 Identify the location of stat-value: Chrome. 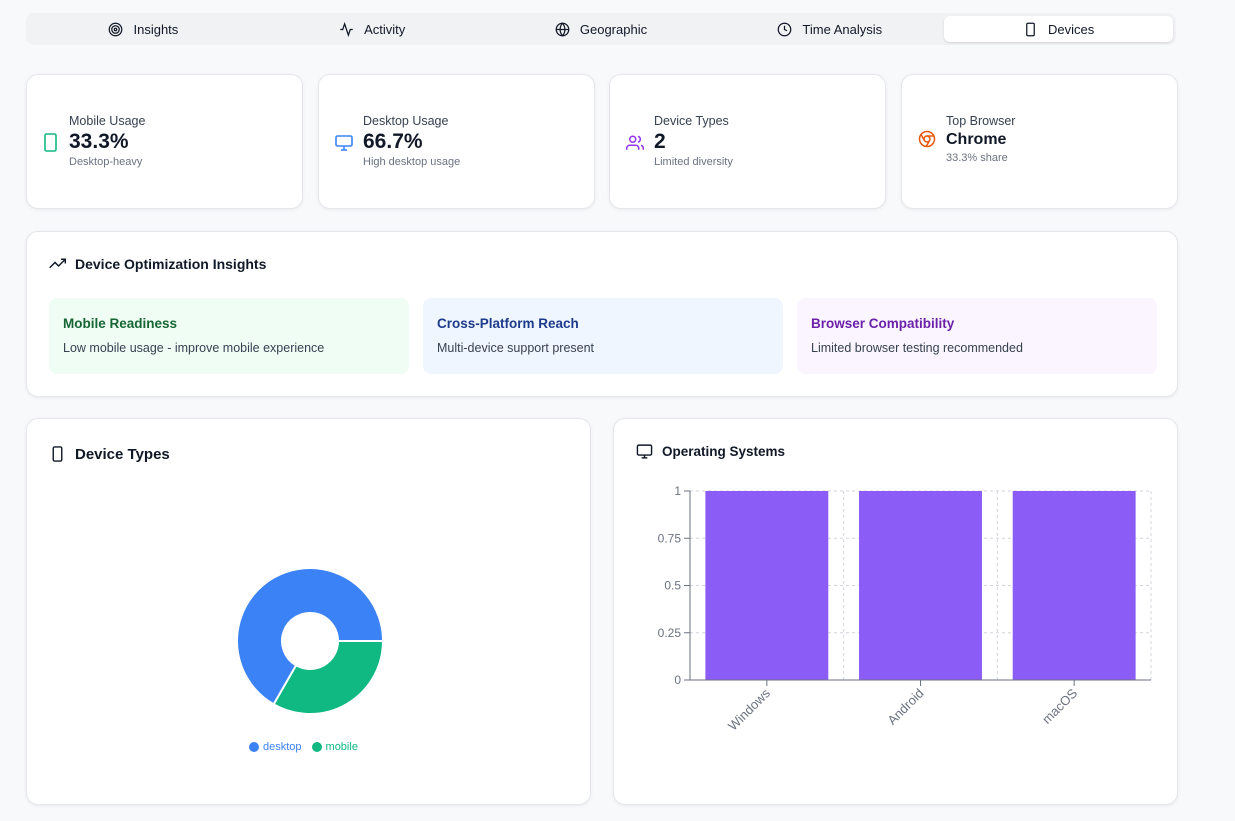
(976, 139).